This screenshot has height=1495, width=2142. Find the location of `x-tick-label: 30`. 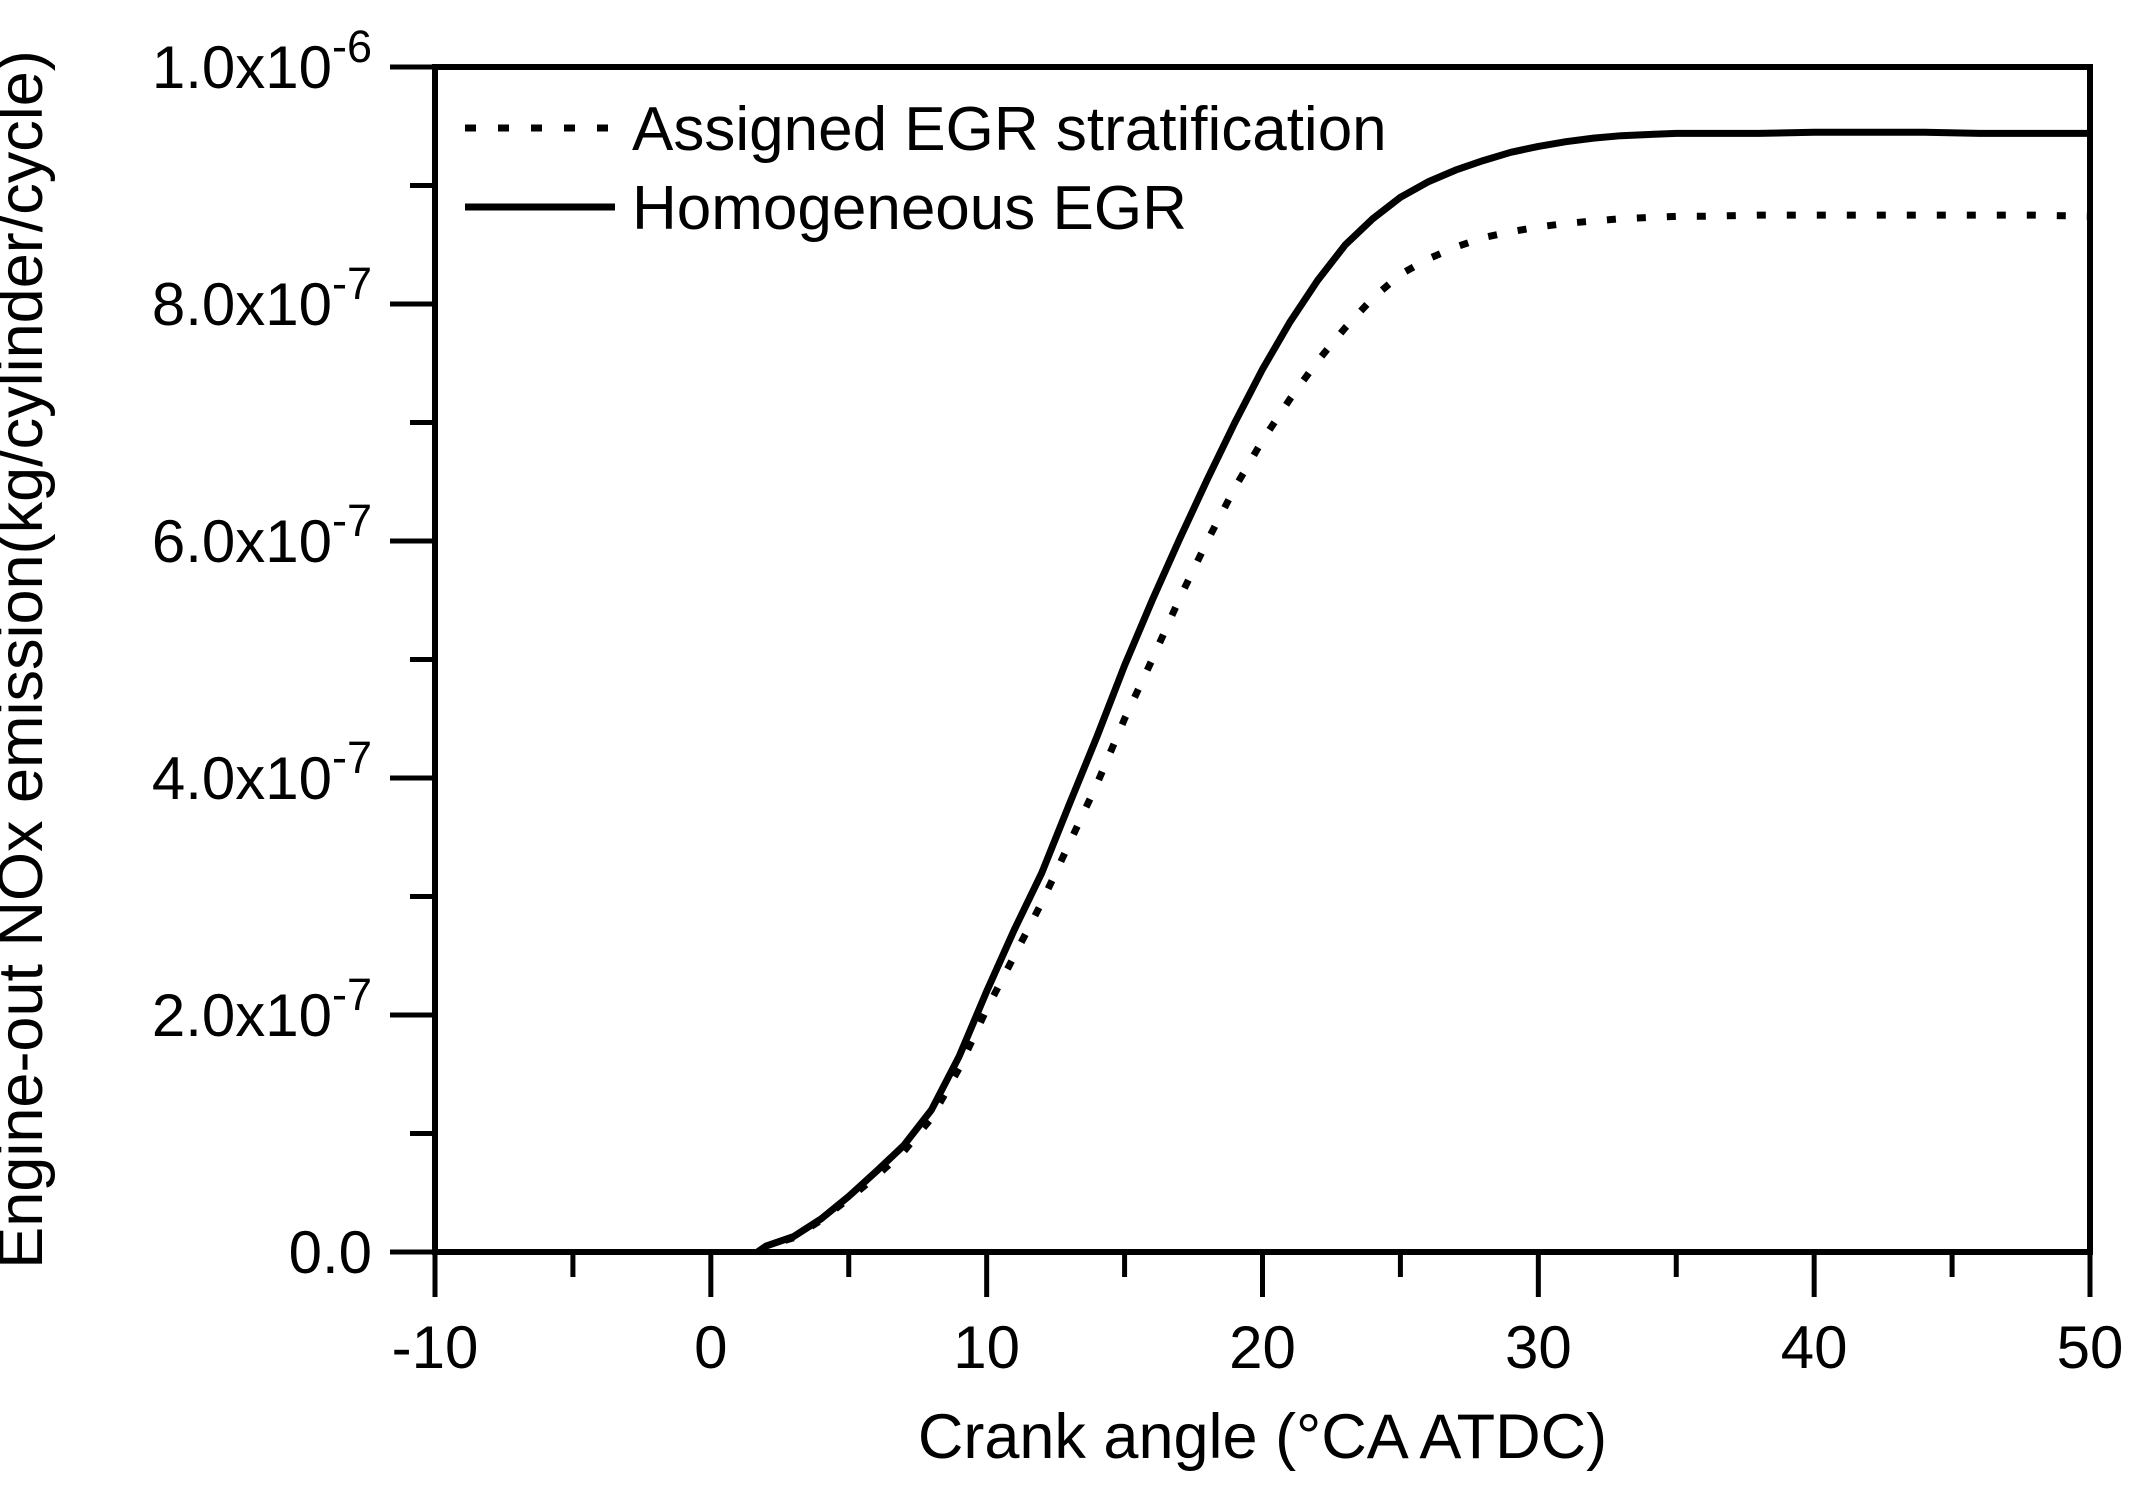

x-tick-label: 30 is located at coordinates (1538, 1347).